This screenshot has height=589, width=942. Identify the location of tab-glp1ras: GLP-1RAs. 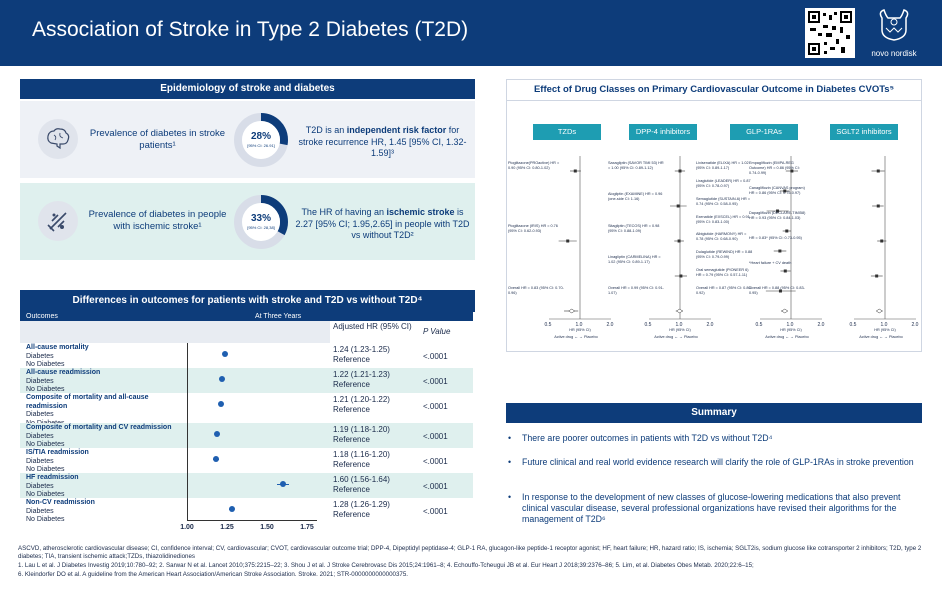
(764, 132).